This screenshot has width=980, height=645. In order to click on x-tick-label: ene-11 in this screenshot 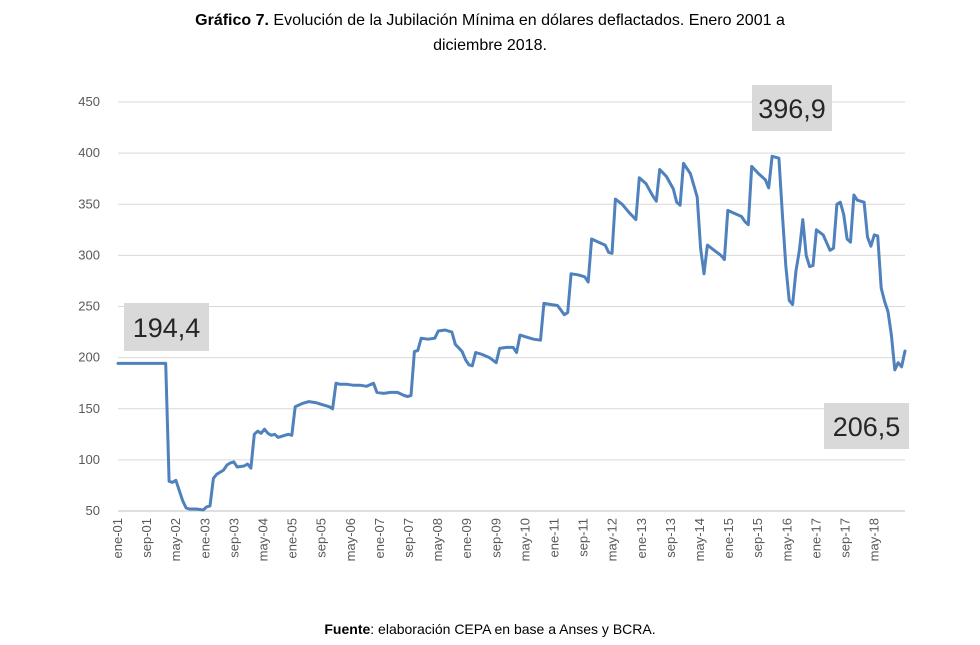, I will do `click(554, 538)`.